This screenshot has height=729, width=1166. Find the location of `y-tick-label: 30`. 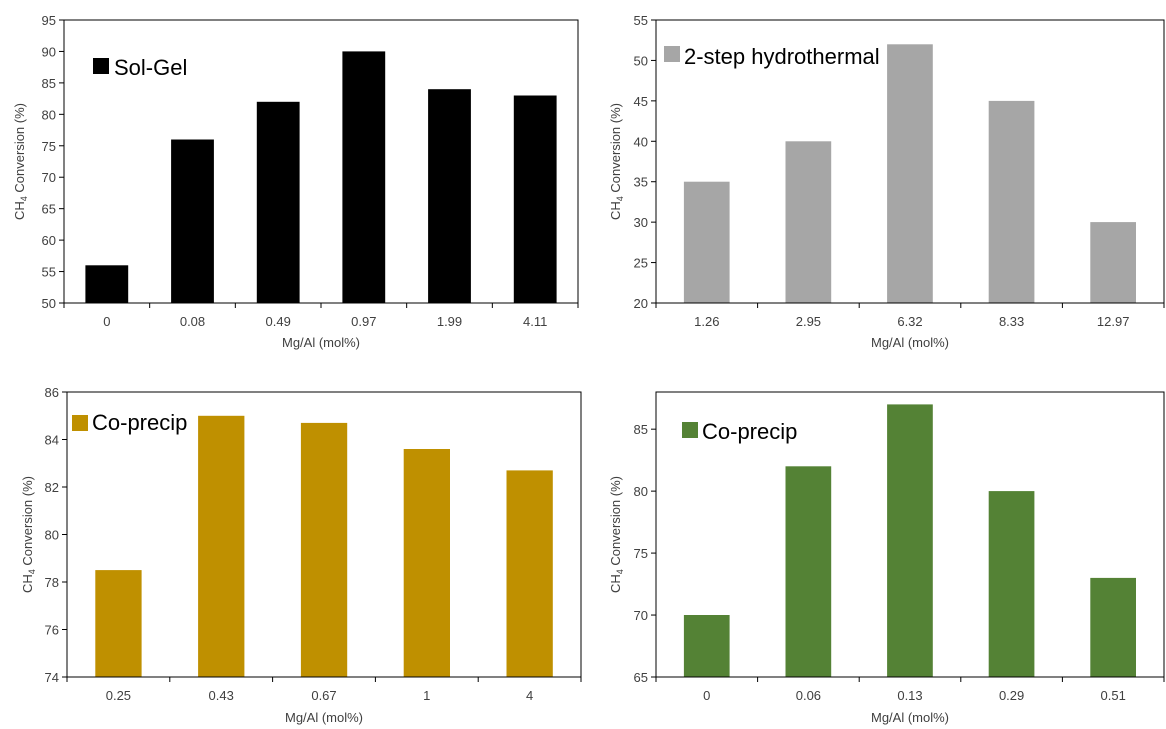

y-tick-label: 30 is located at coordinates (641, 222).